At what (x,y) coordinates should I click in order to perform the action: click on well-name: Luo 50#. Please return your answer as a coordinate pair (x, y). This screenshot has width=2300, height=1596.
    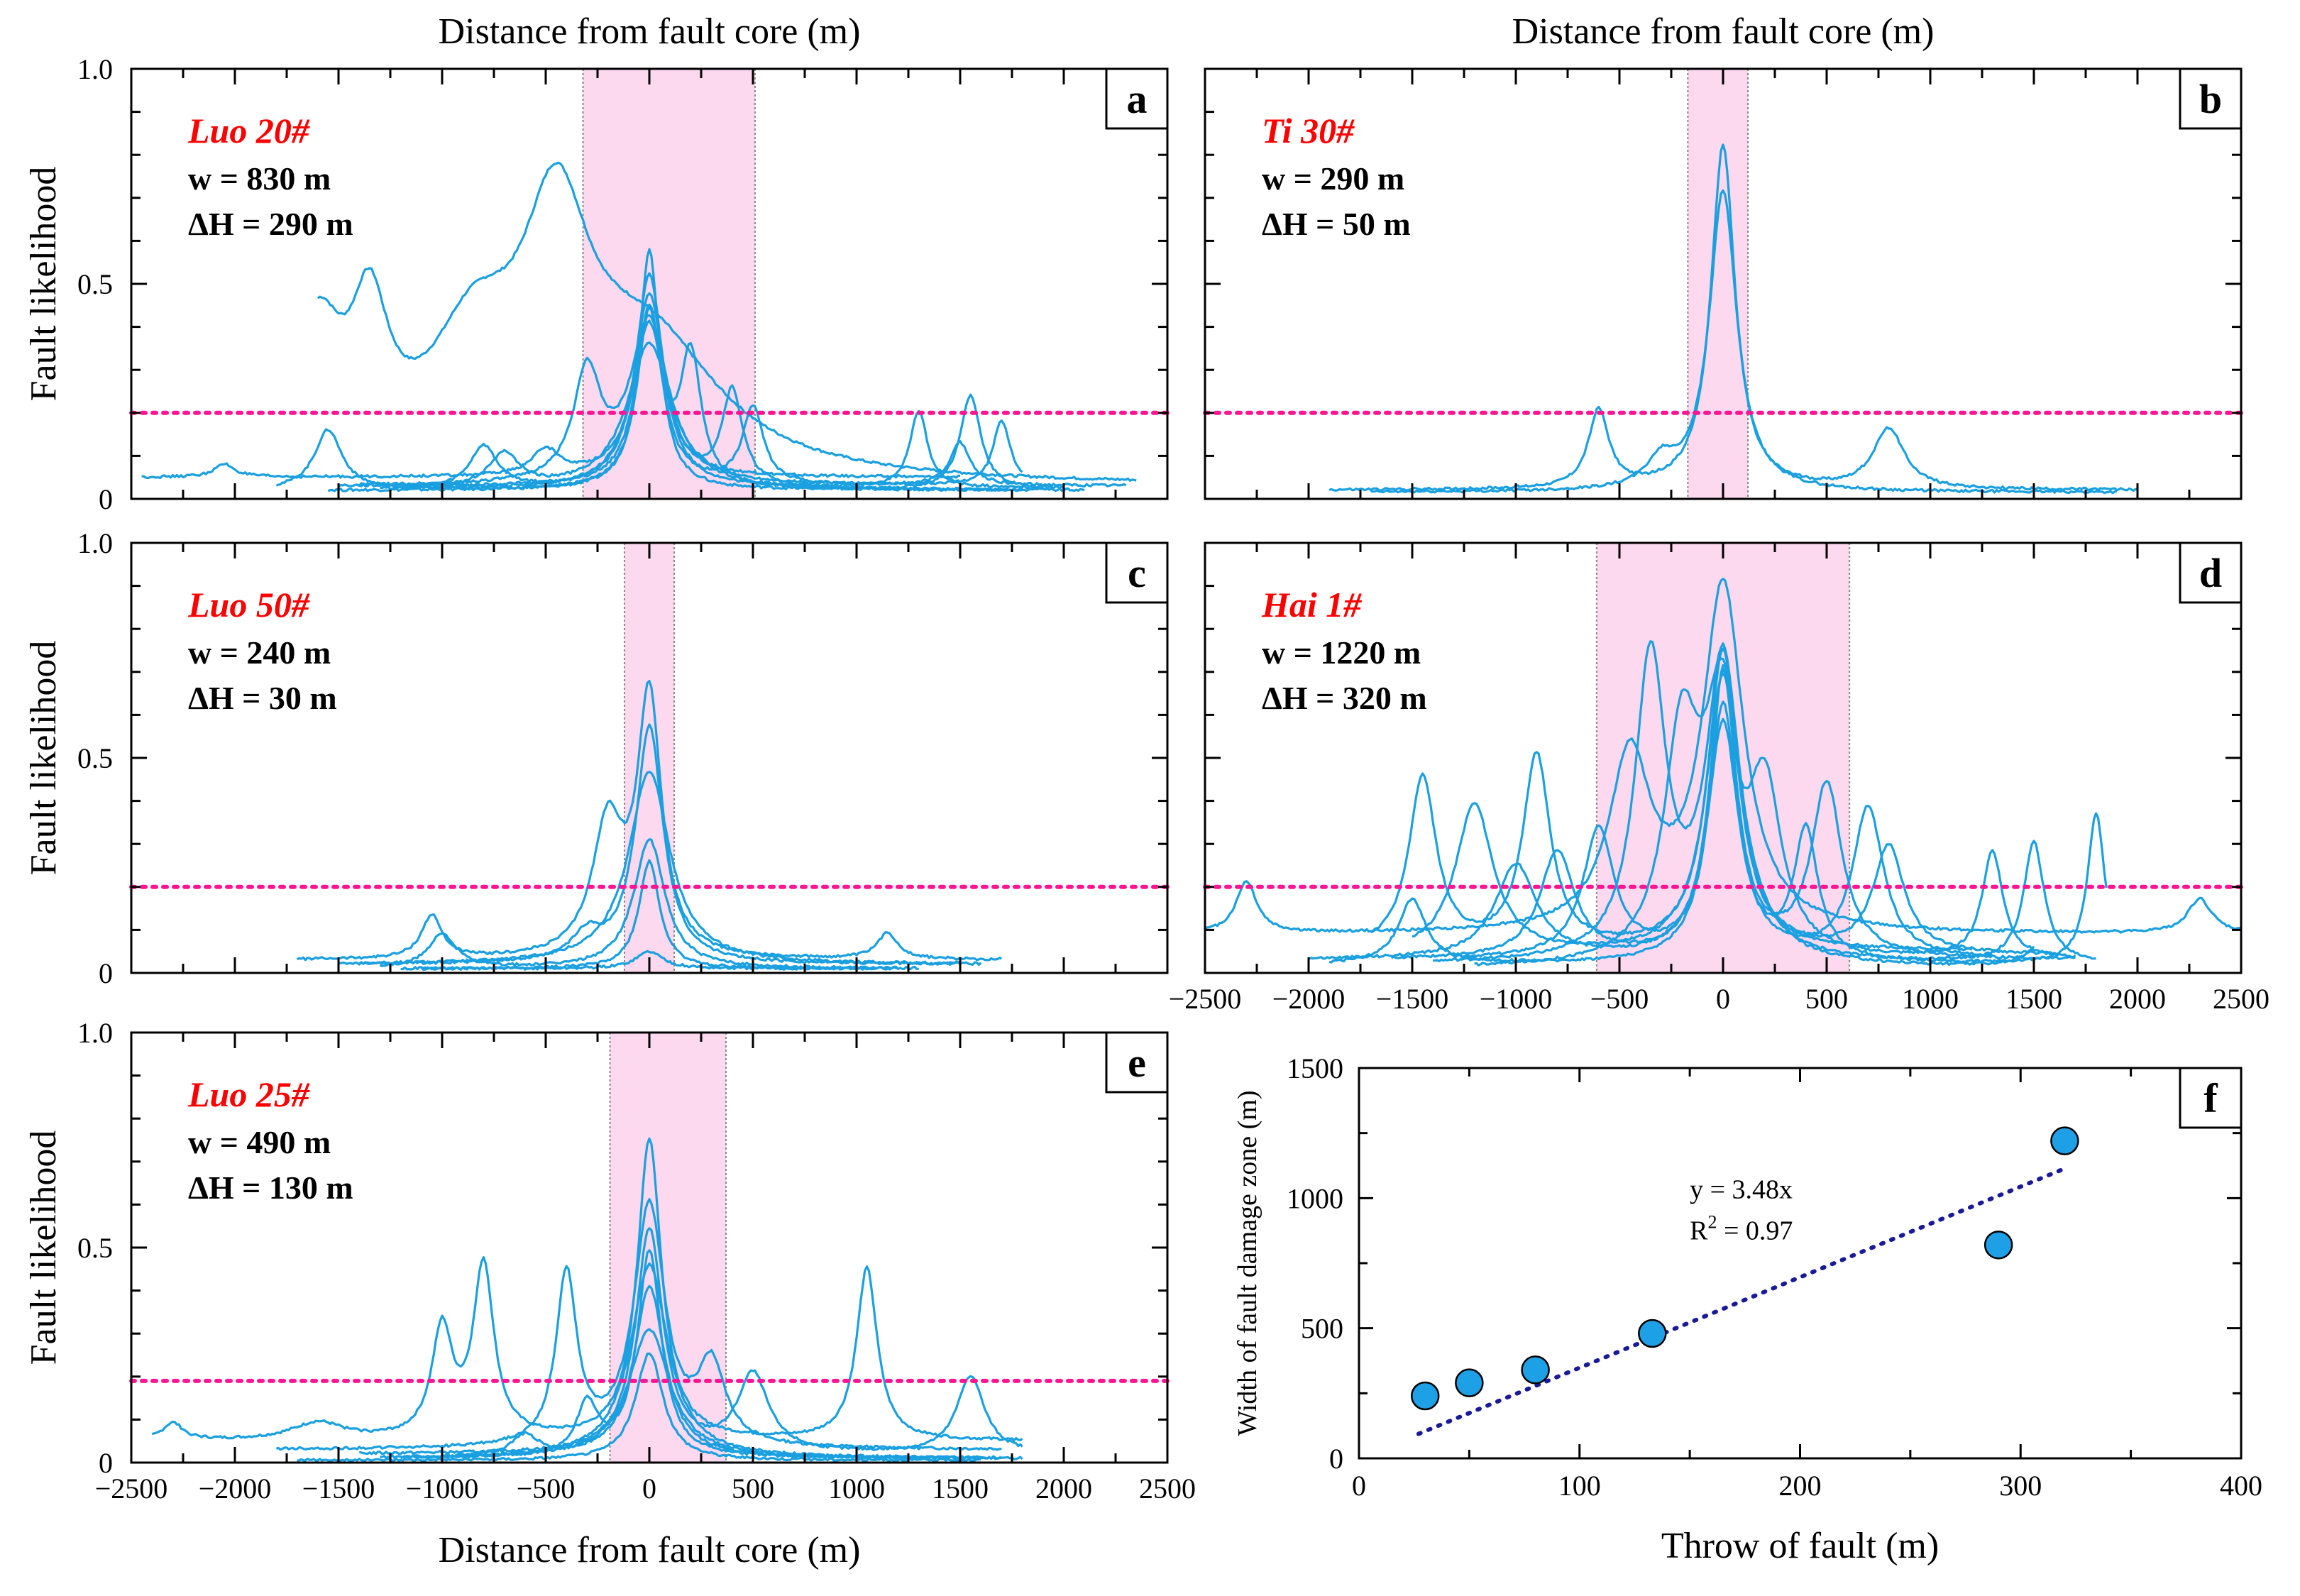
    Looking at the image, I should click on (249, 604).